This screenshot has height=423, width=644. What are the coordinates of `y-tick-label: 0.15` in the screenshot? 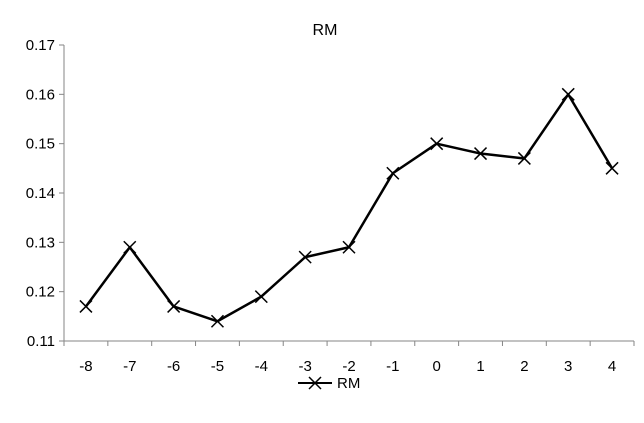 It's located at (40, 144).